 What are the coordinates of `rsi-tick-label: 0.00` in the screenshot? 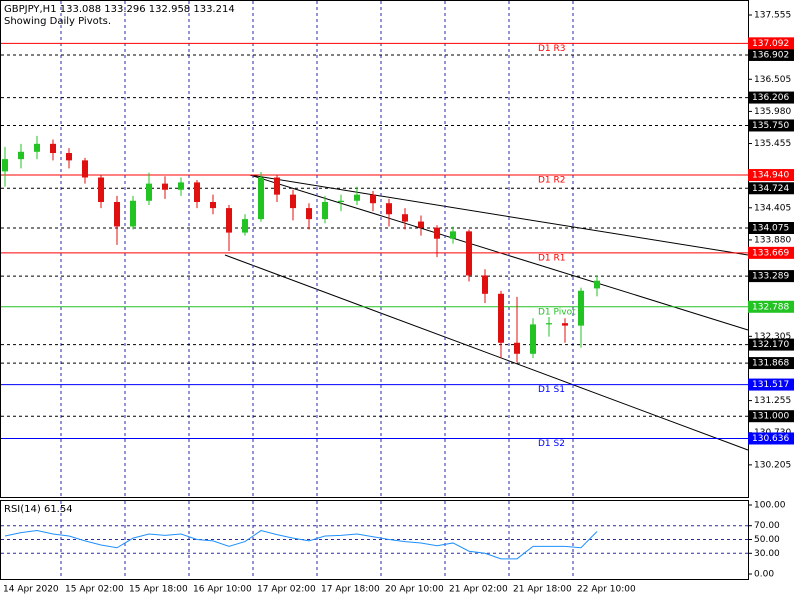 It's located at (764, 575).